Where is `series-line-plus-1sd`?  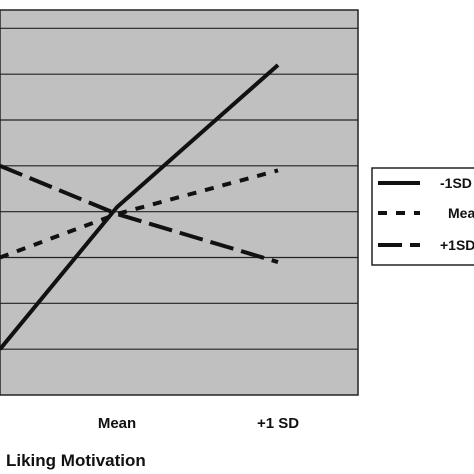 series-line-plus-1sd is located at coordinates (139, 214).